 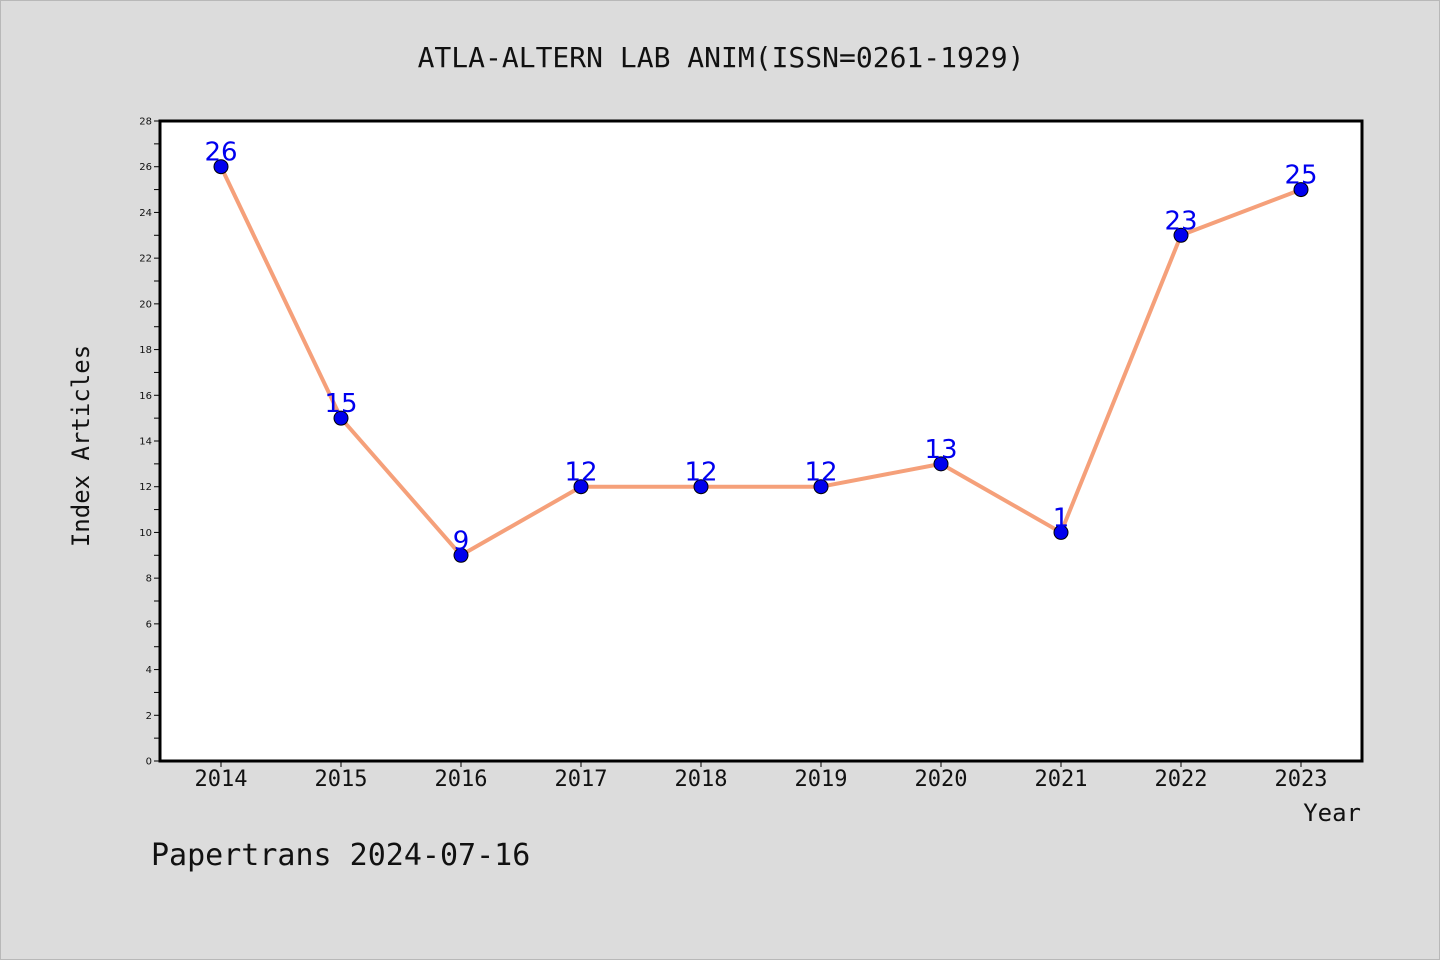 What do you see at coordinates (461, 779) in the screenshot?
I see `x-tick-label: 2016` at bounding box center [461, 779].